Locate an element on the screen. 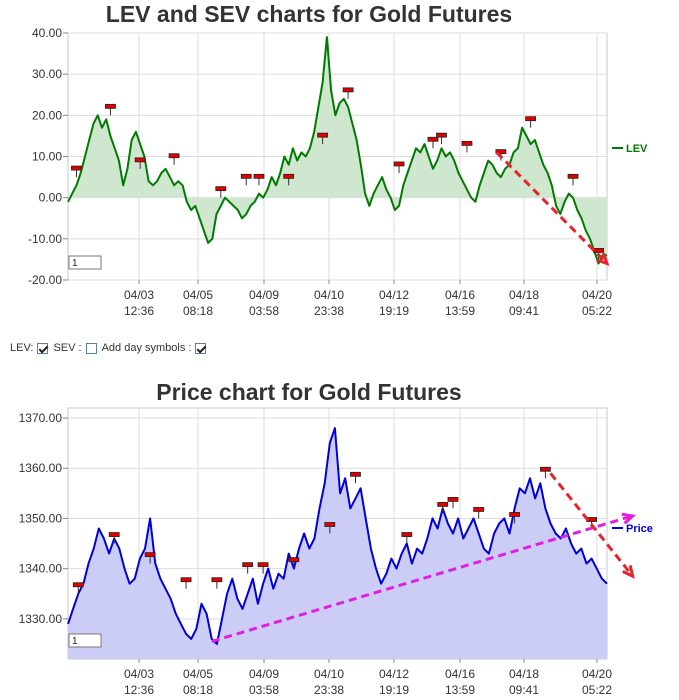 The image size is (679, 700). y-tick-label: 1370.00 is located at coordinates (41, 418).